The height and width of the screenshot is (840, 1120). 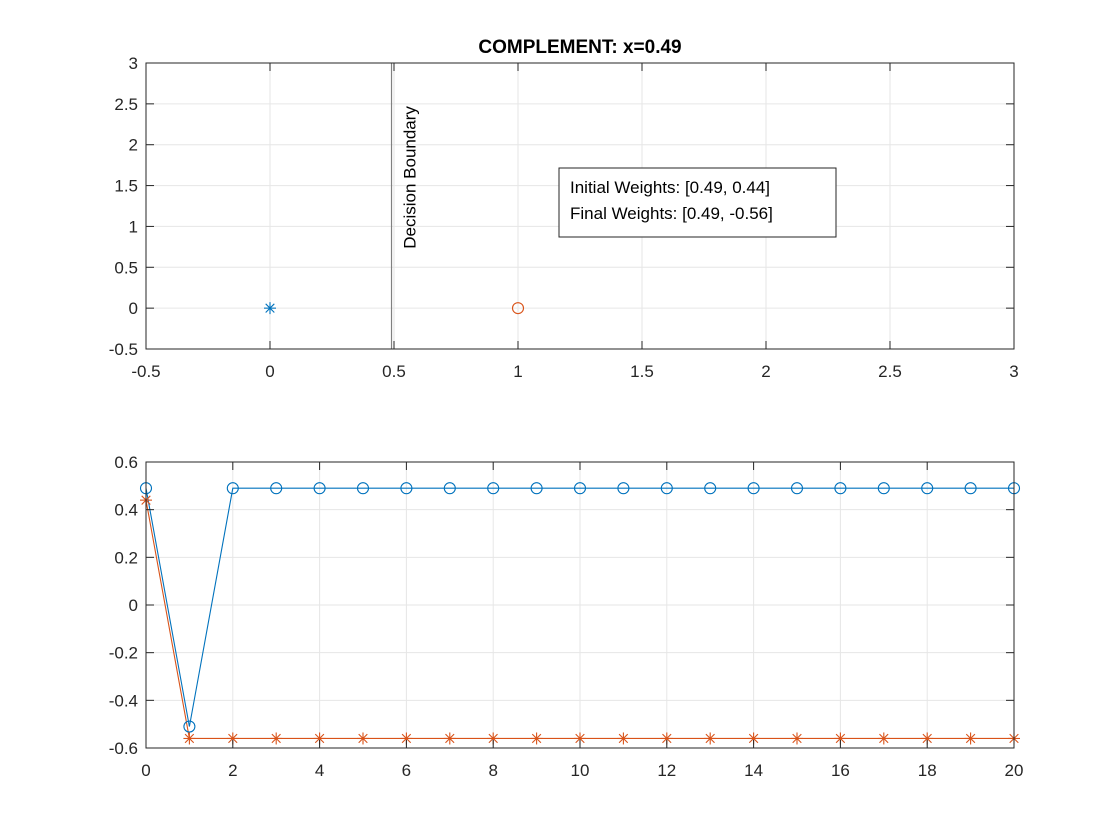 I want to click on top-xtick-label: 2.5, so click(x=890, y=371).